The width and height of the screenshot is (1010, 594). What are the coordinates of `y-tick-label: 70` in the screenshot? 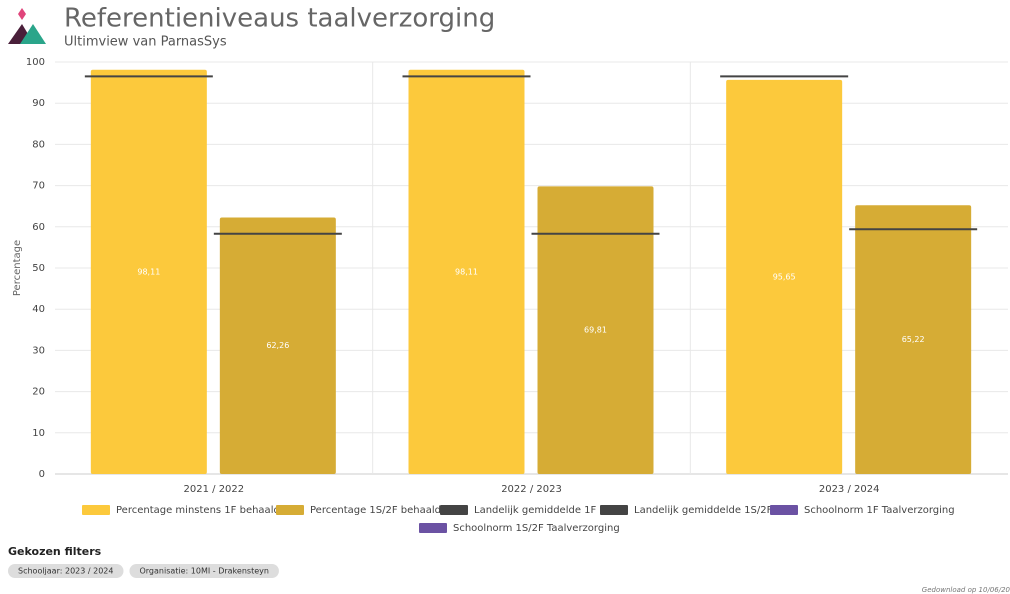 It's located at (38, 186).